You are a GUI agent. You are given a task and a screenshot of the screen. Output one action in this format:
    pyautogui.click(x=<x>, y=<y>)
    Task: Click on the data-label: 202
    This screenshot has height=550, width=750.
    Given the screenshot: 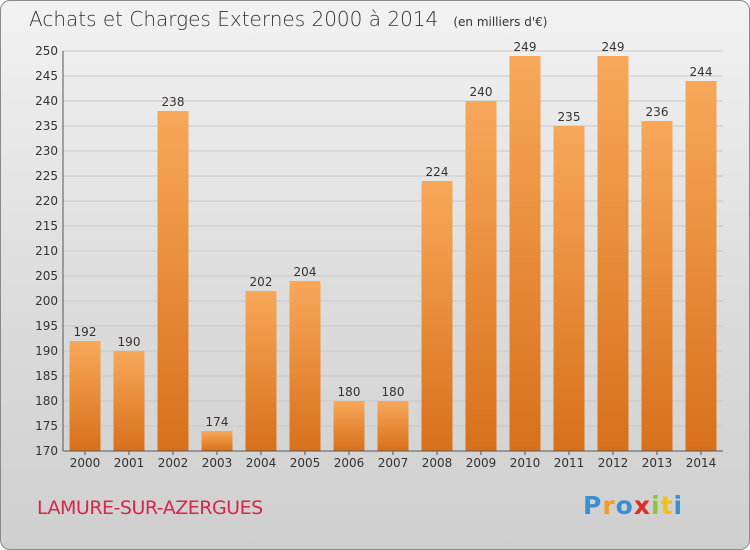 What is the action you would take?
    pyautogui.click(x=261, y=282)
    